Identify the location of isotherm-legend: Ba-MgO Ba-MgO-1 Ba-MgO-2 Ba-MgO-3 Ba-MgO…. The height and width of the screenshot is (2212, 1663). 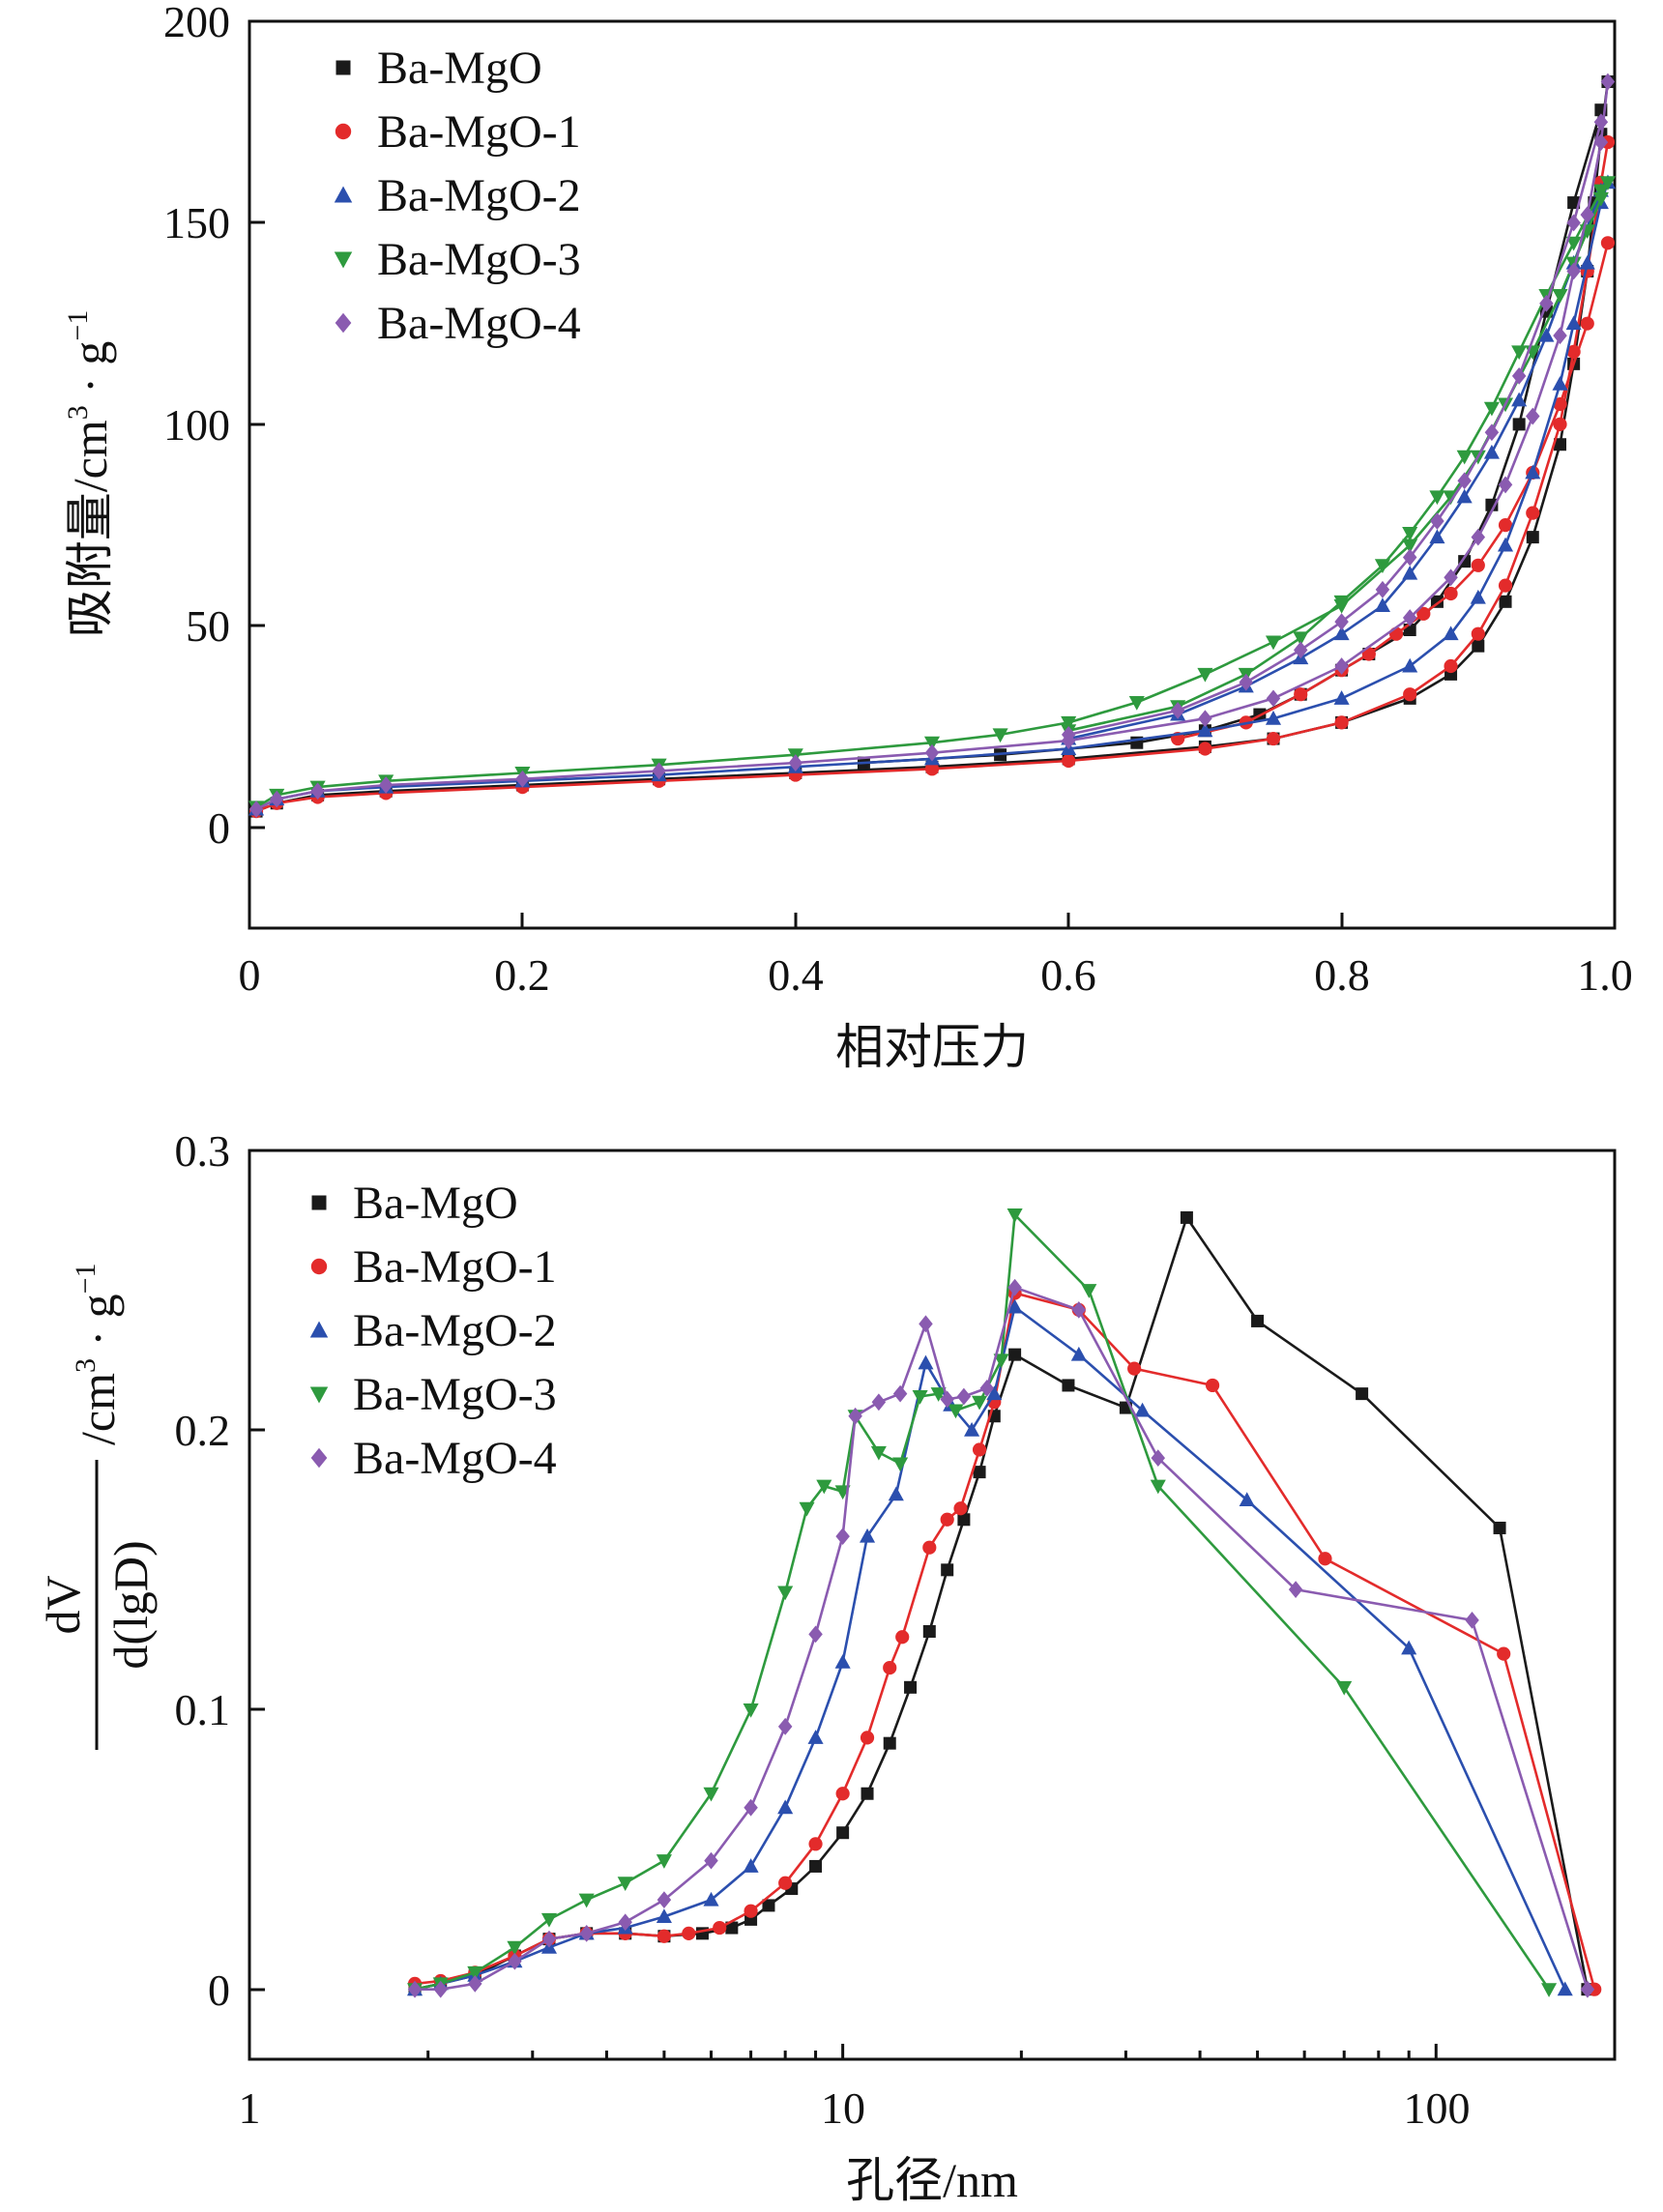
(458, 196).